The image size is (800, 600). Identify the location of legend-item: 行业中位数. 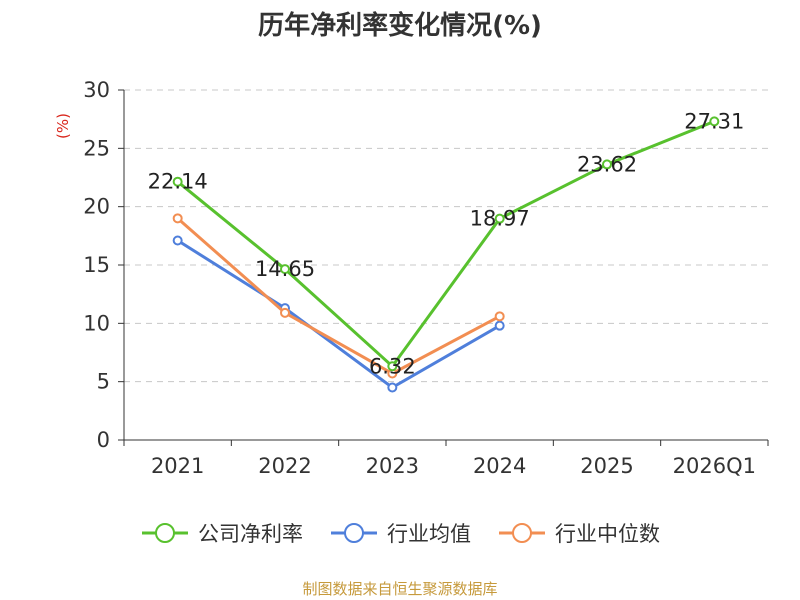
(578, 533).